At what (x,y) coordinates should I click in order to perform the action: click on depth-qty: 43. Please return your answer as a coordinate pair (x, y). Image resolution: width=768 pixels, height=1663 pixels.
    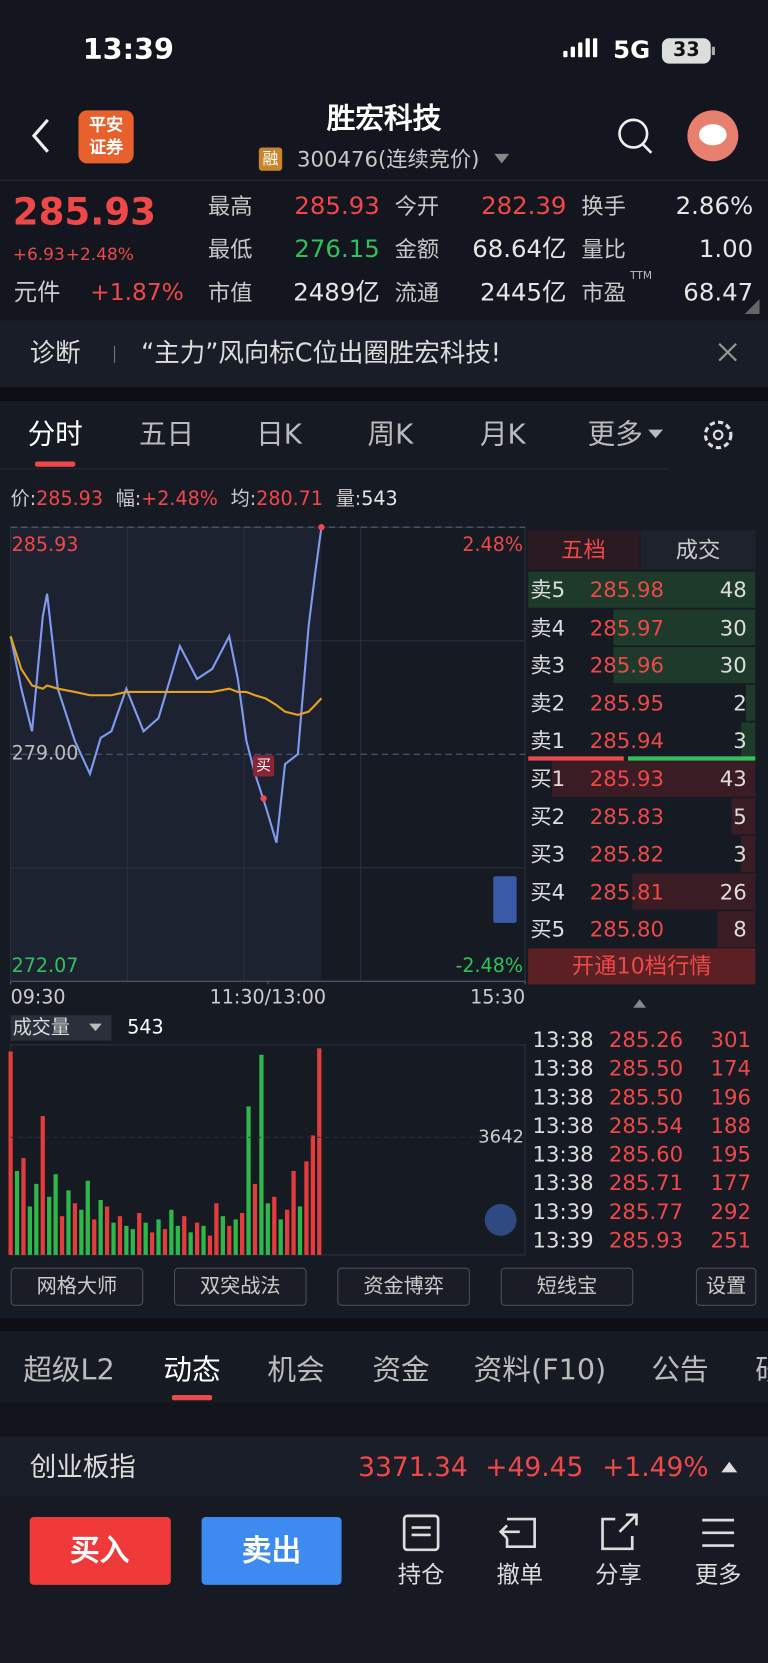
    Looking at the image, I should click on (733, 778).